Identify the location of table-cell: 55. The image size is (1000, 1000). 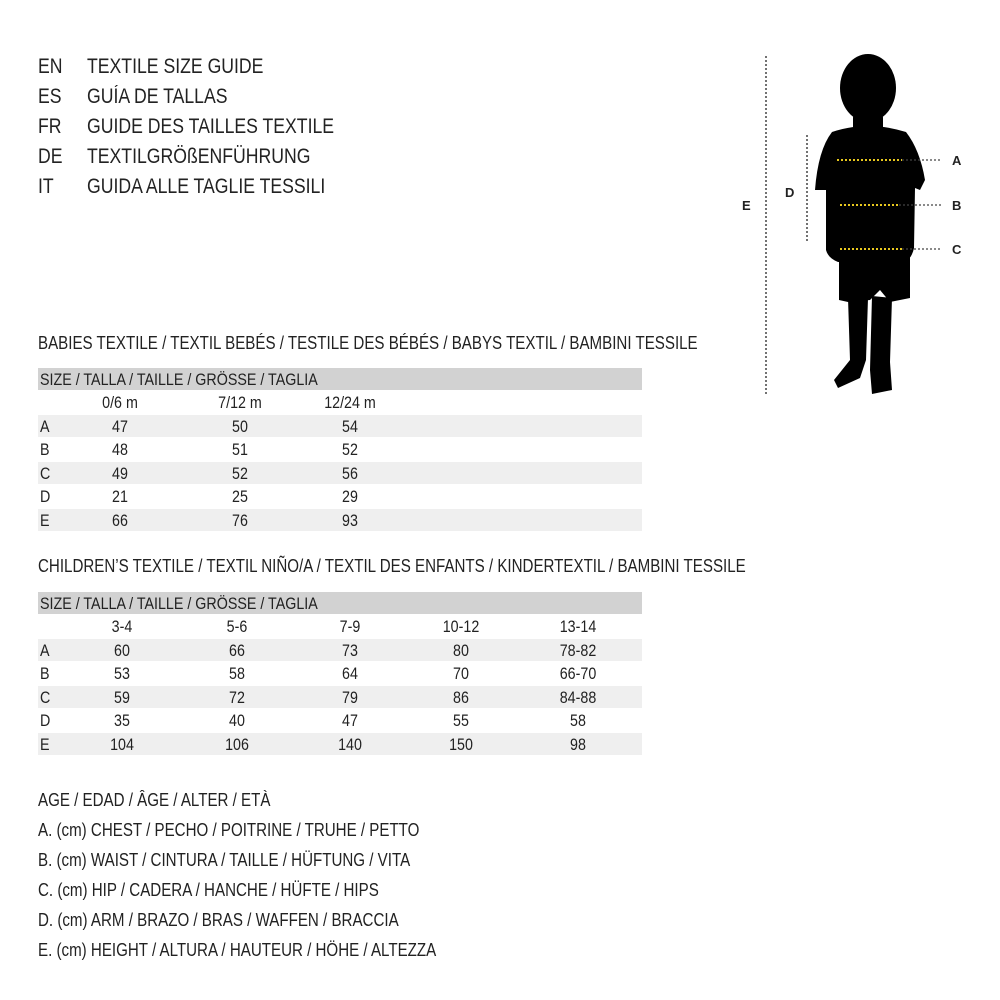
(461, 721).